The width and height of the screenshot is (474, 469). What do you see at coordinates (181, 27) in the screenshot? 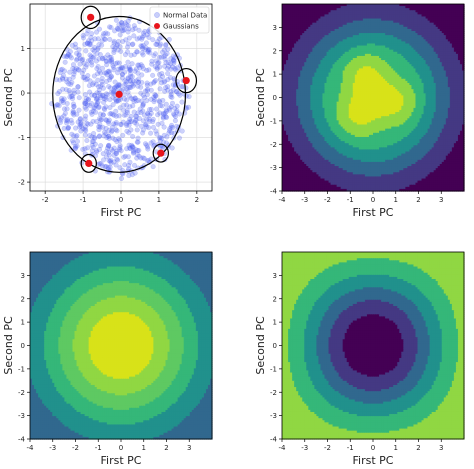
I see `legend-label-gaussian: Gaussians` at bounding box center [181, 27].